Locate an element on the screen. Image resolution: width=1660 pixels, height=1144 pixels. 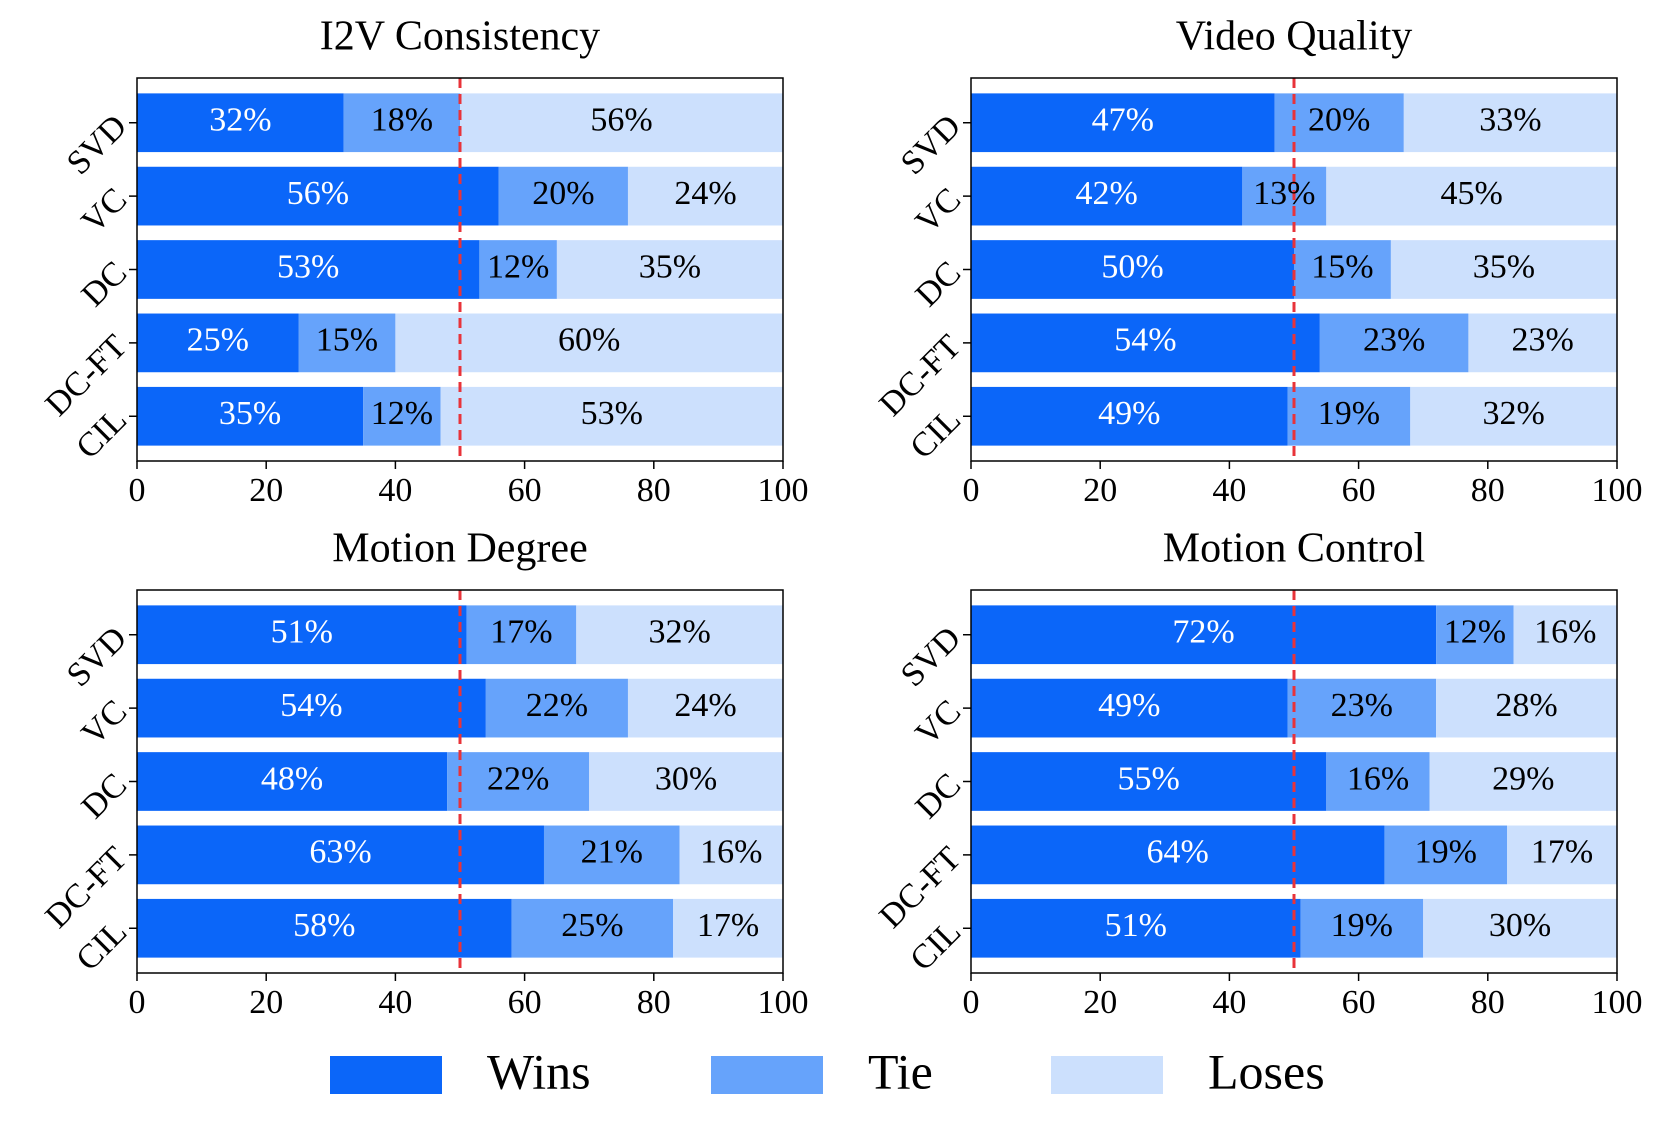
legend-label: Wins is located at coordinates (539, 1071).